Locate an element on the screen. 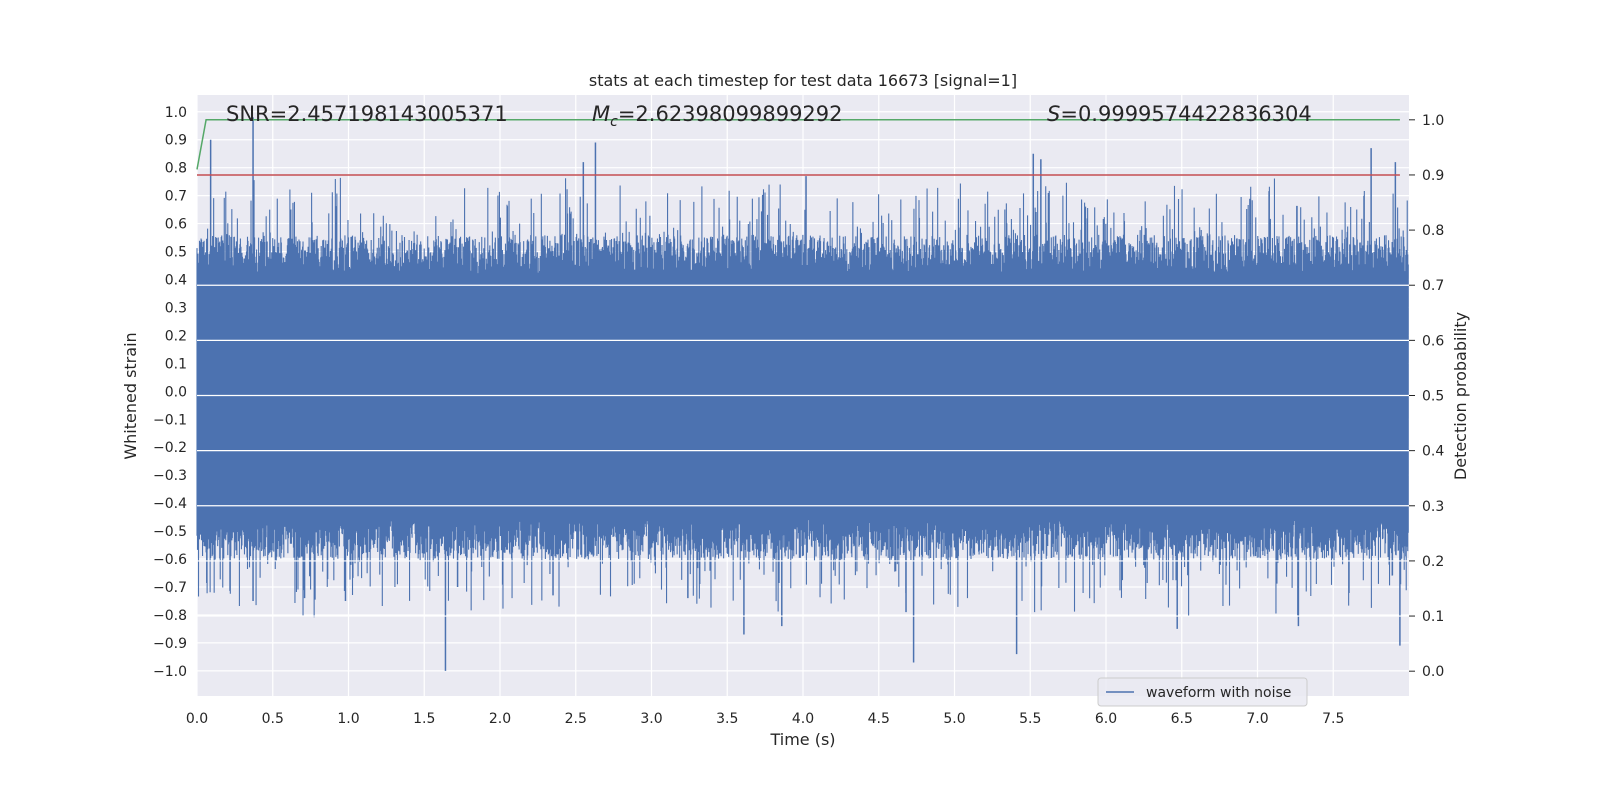  x-axis-label: Time (s) is located at coordinates (802, 739).